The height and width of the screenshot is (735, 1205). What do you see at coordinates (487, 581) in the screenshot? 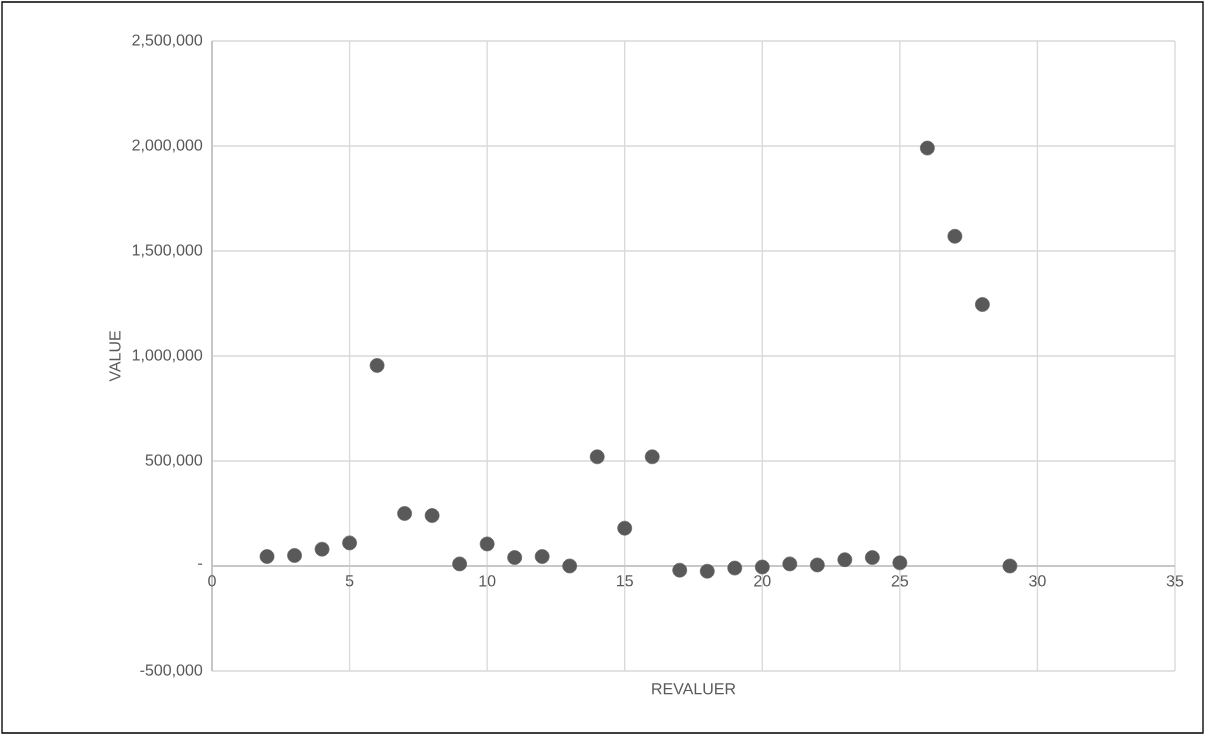
I see `x-tick-label: 10` at bounding box center [487, 581].